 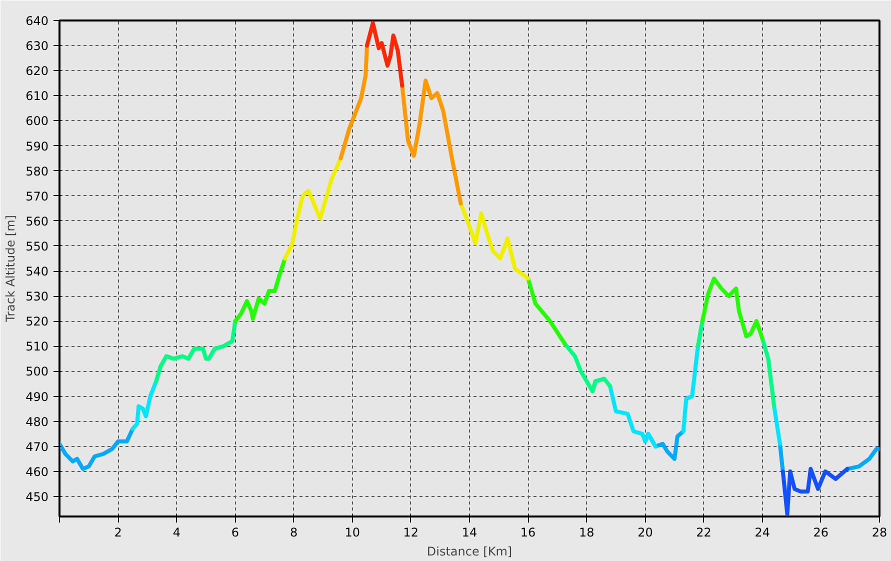 What do you see at coordinates (37, 297) in the screenshot?
I see `y-tick-label: 530` at bounding box center [37, 297].